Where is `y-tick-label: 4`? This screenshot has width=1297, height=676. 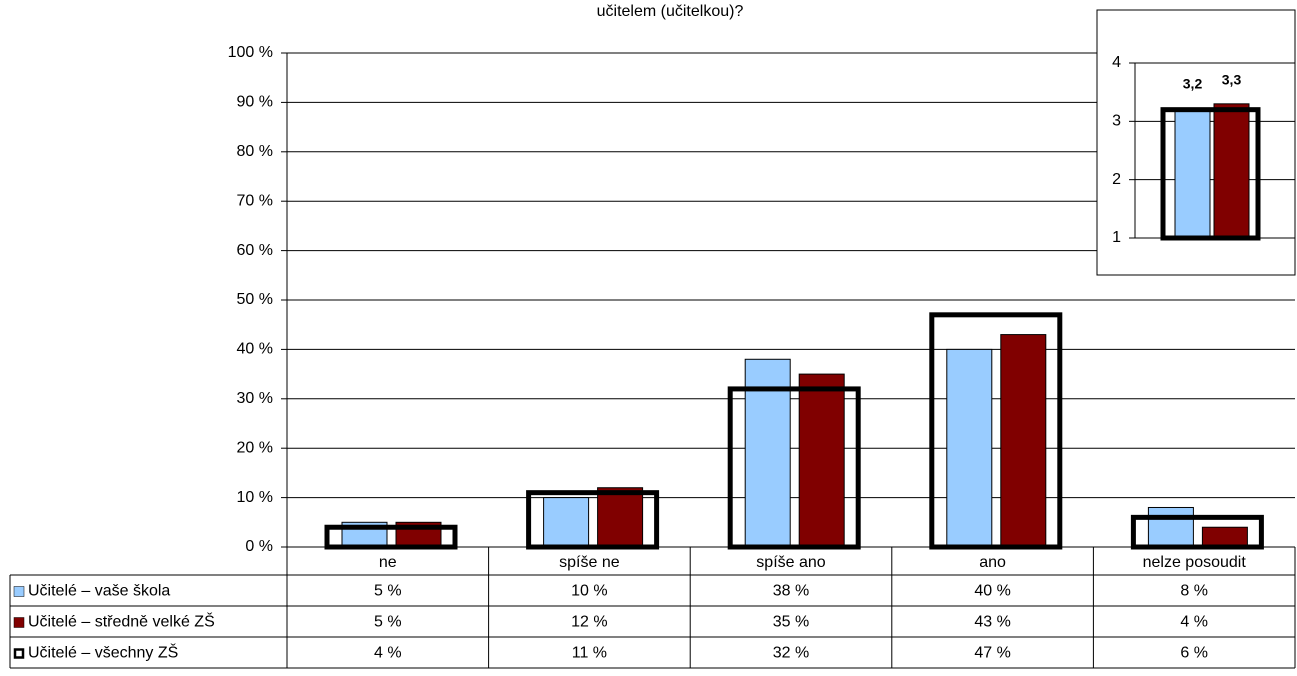 y-tick-label: 4 is located at coordinates (1116, 62).